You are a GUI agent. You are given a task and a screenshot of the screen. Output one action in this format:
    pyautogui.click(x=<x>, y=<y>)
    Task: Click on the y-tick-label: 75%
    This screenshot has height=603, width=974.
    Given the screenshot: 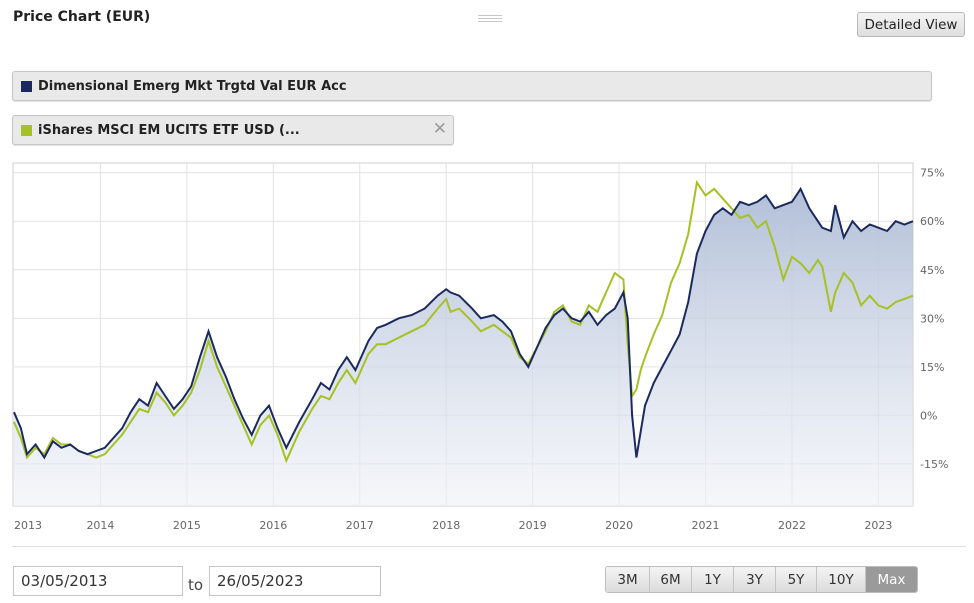 What is the action you would take?
    pyautogui.click(x=932, y=173)
    